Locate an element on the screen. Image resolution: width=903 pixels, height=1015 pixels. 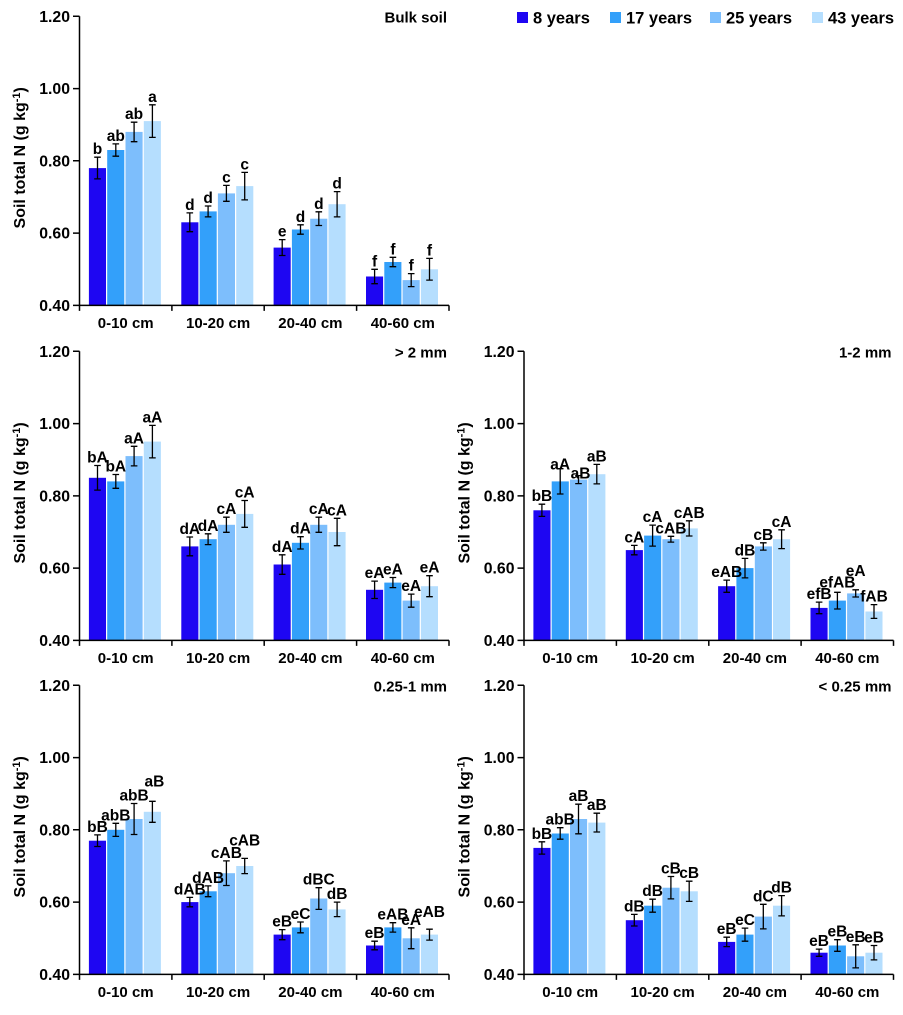
svg-text: 20-40 cm is located at coordinates (310, 992).